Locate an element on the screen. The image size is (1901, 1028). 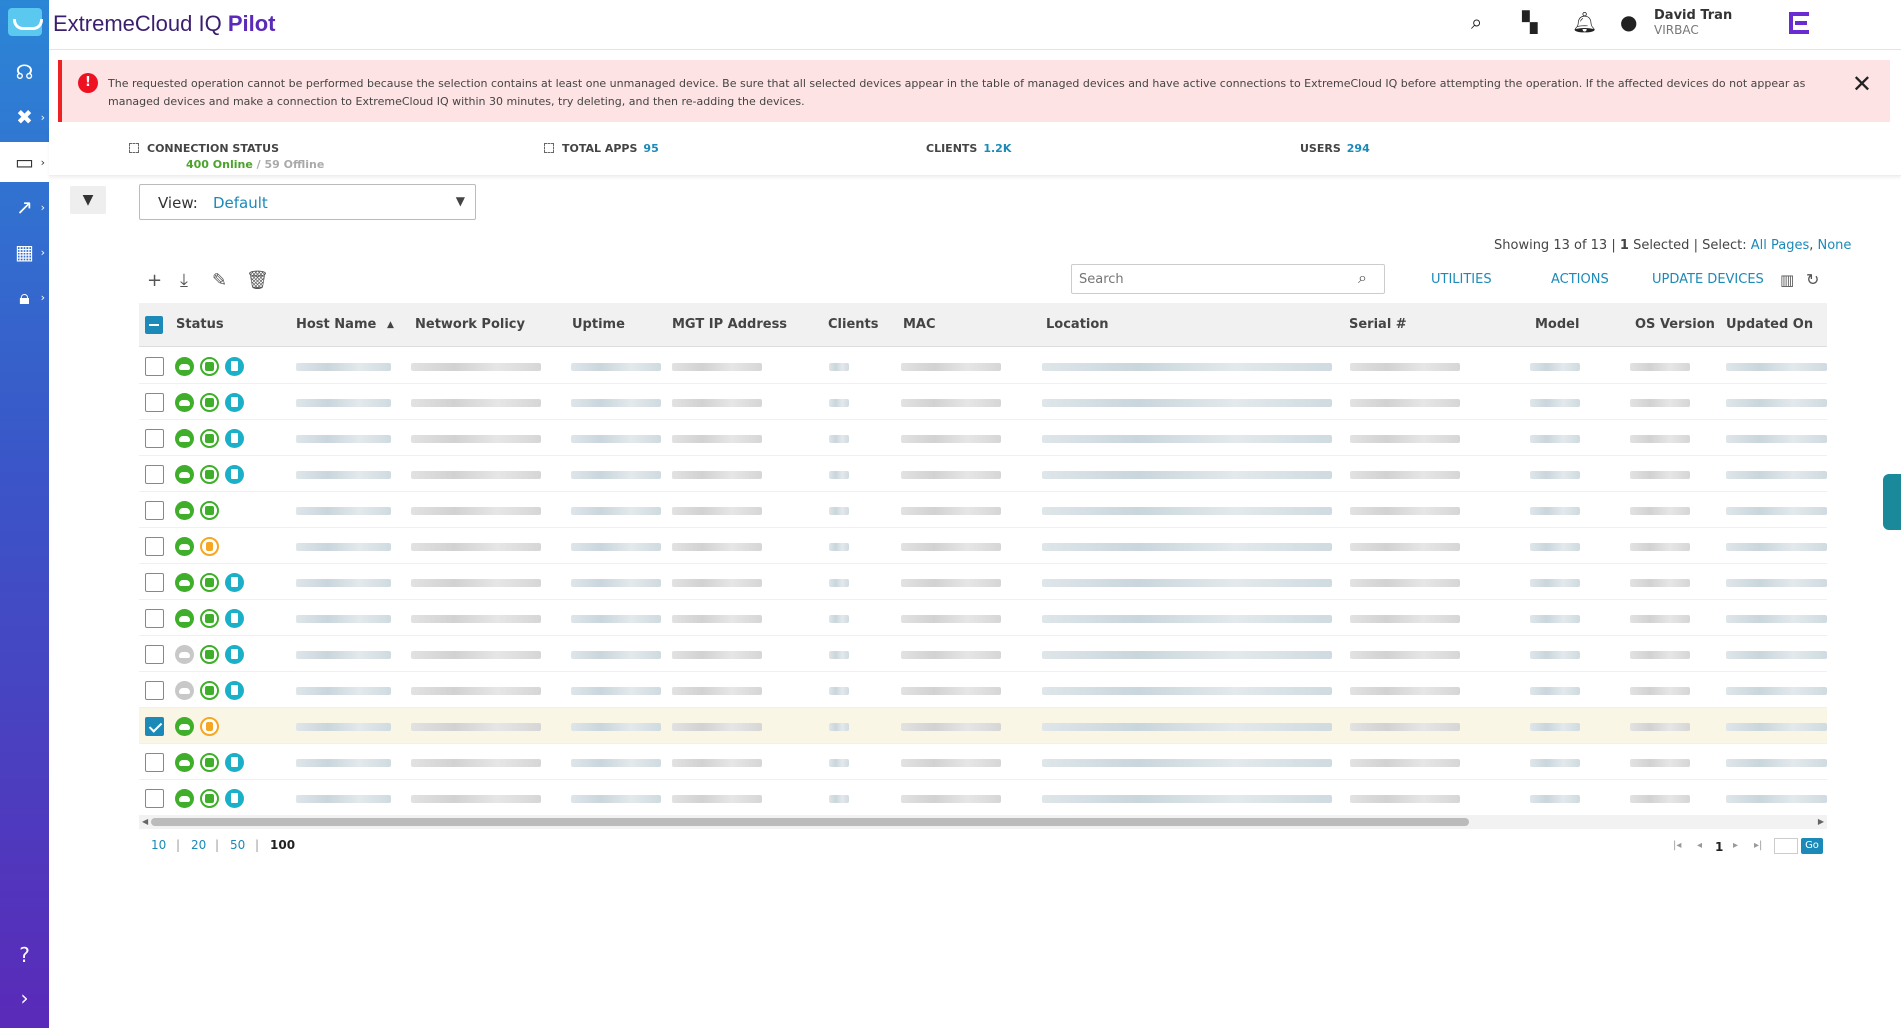
sidebar-item-analytics: ↗ › is located at coordinates (24, 207).